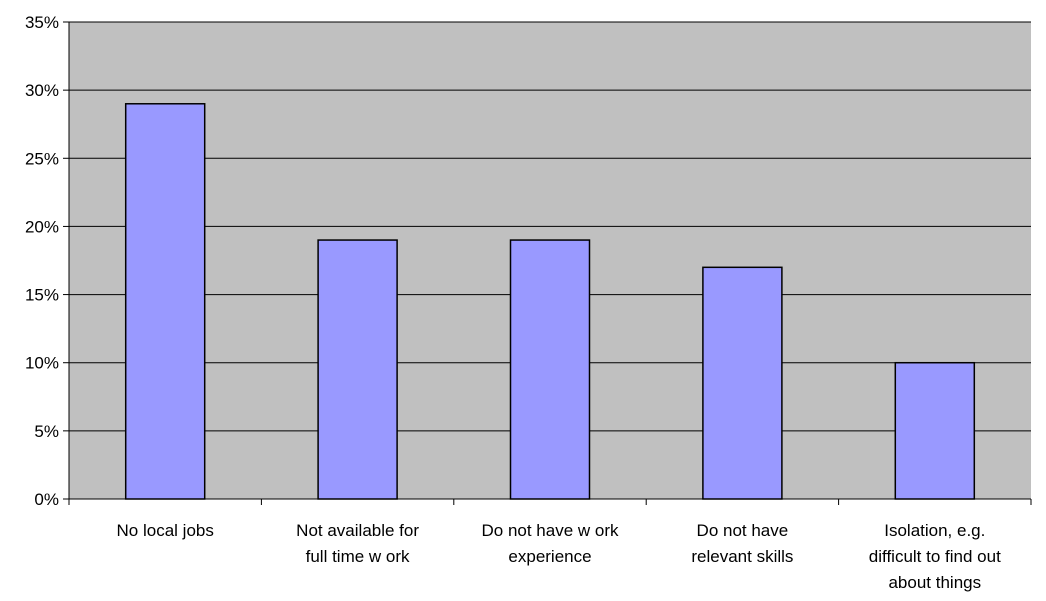  I want to click on y-tick-label: 10%, so click(42, 363).